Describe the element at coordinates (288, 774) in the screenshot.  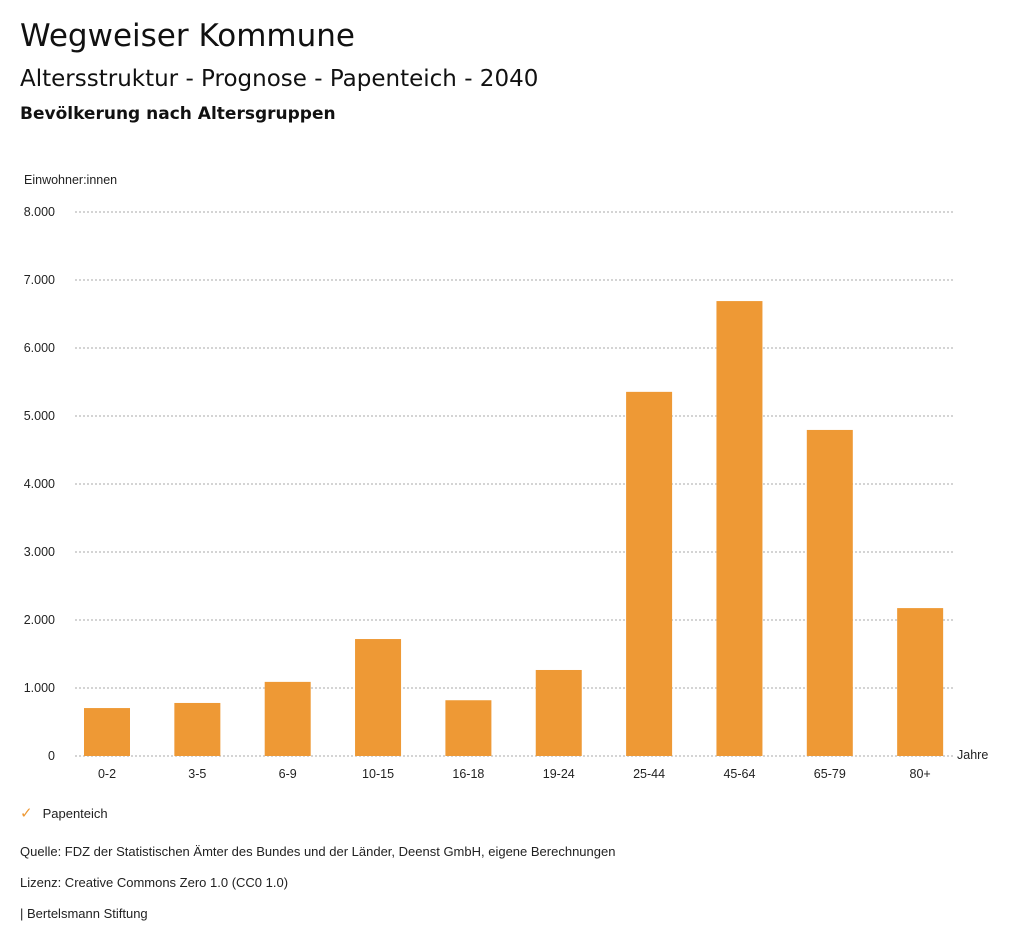
I see `x-tick-label: 6-9` at that location.